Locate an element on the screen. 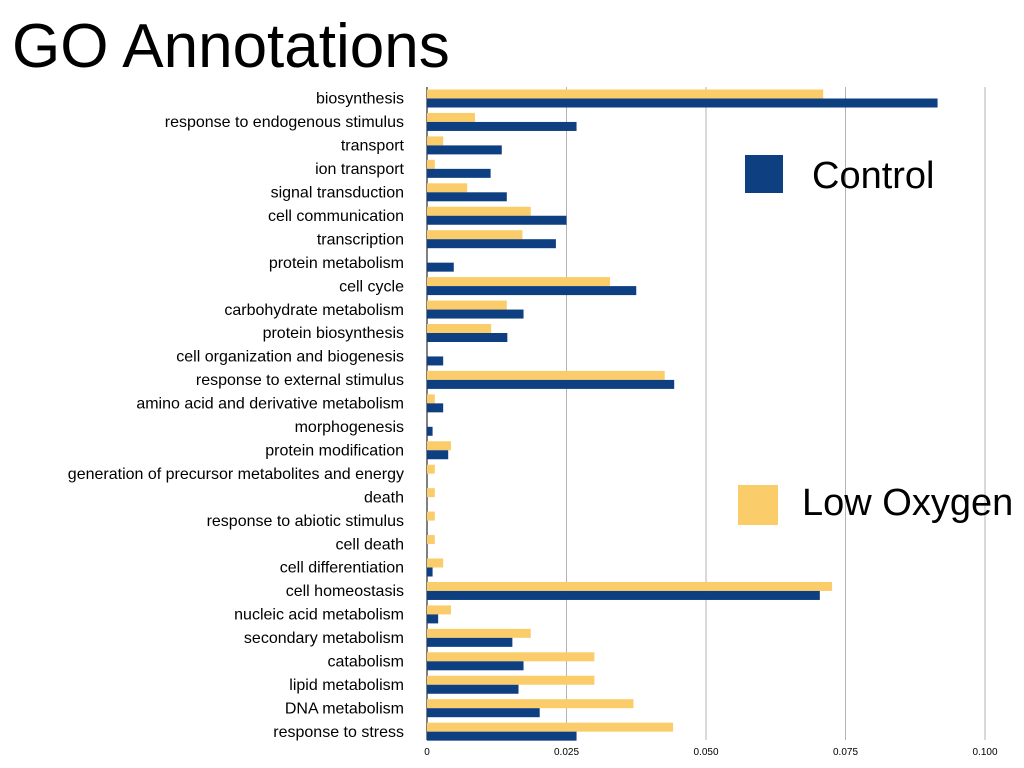 The image size is (1024, 768). x-tick-label: 0.075 is located at coordinates (845, 752).